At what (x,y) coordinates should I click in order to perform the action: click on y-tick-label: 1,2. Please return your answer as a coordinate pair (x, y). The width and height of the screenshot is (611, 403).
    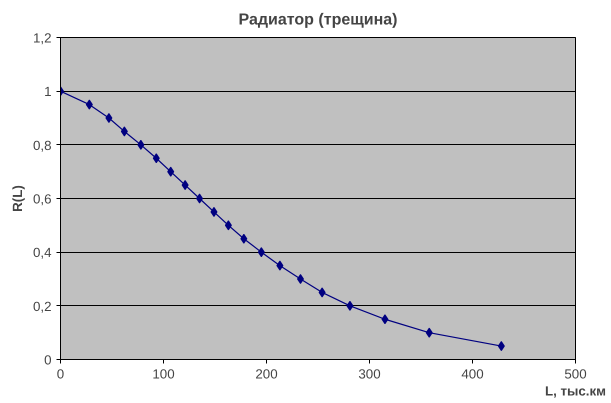
    Looking at the image, I should click on (42, 38).